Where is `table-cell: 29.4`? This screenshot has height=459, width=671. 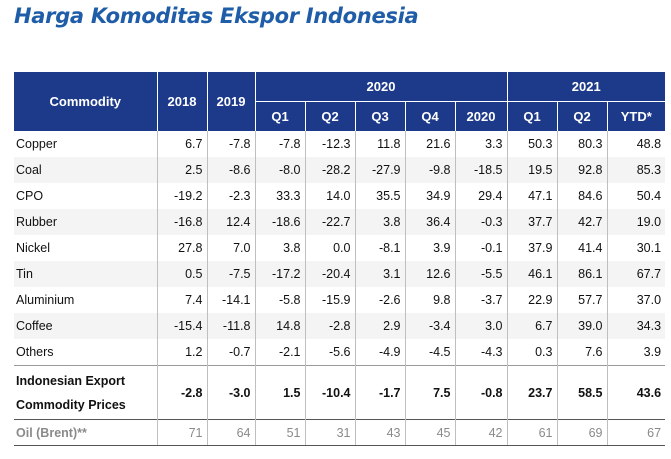 table-cell: 29.4 is located at coordinates (481, 196).